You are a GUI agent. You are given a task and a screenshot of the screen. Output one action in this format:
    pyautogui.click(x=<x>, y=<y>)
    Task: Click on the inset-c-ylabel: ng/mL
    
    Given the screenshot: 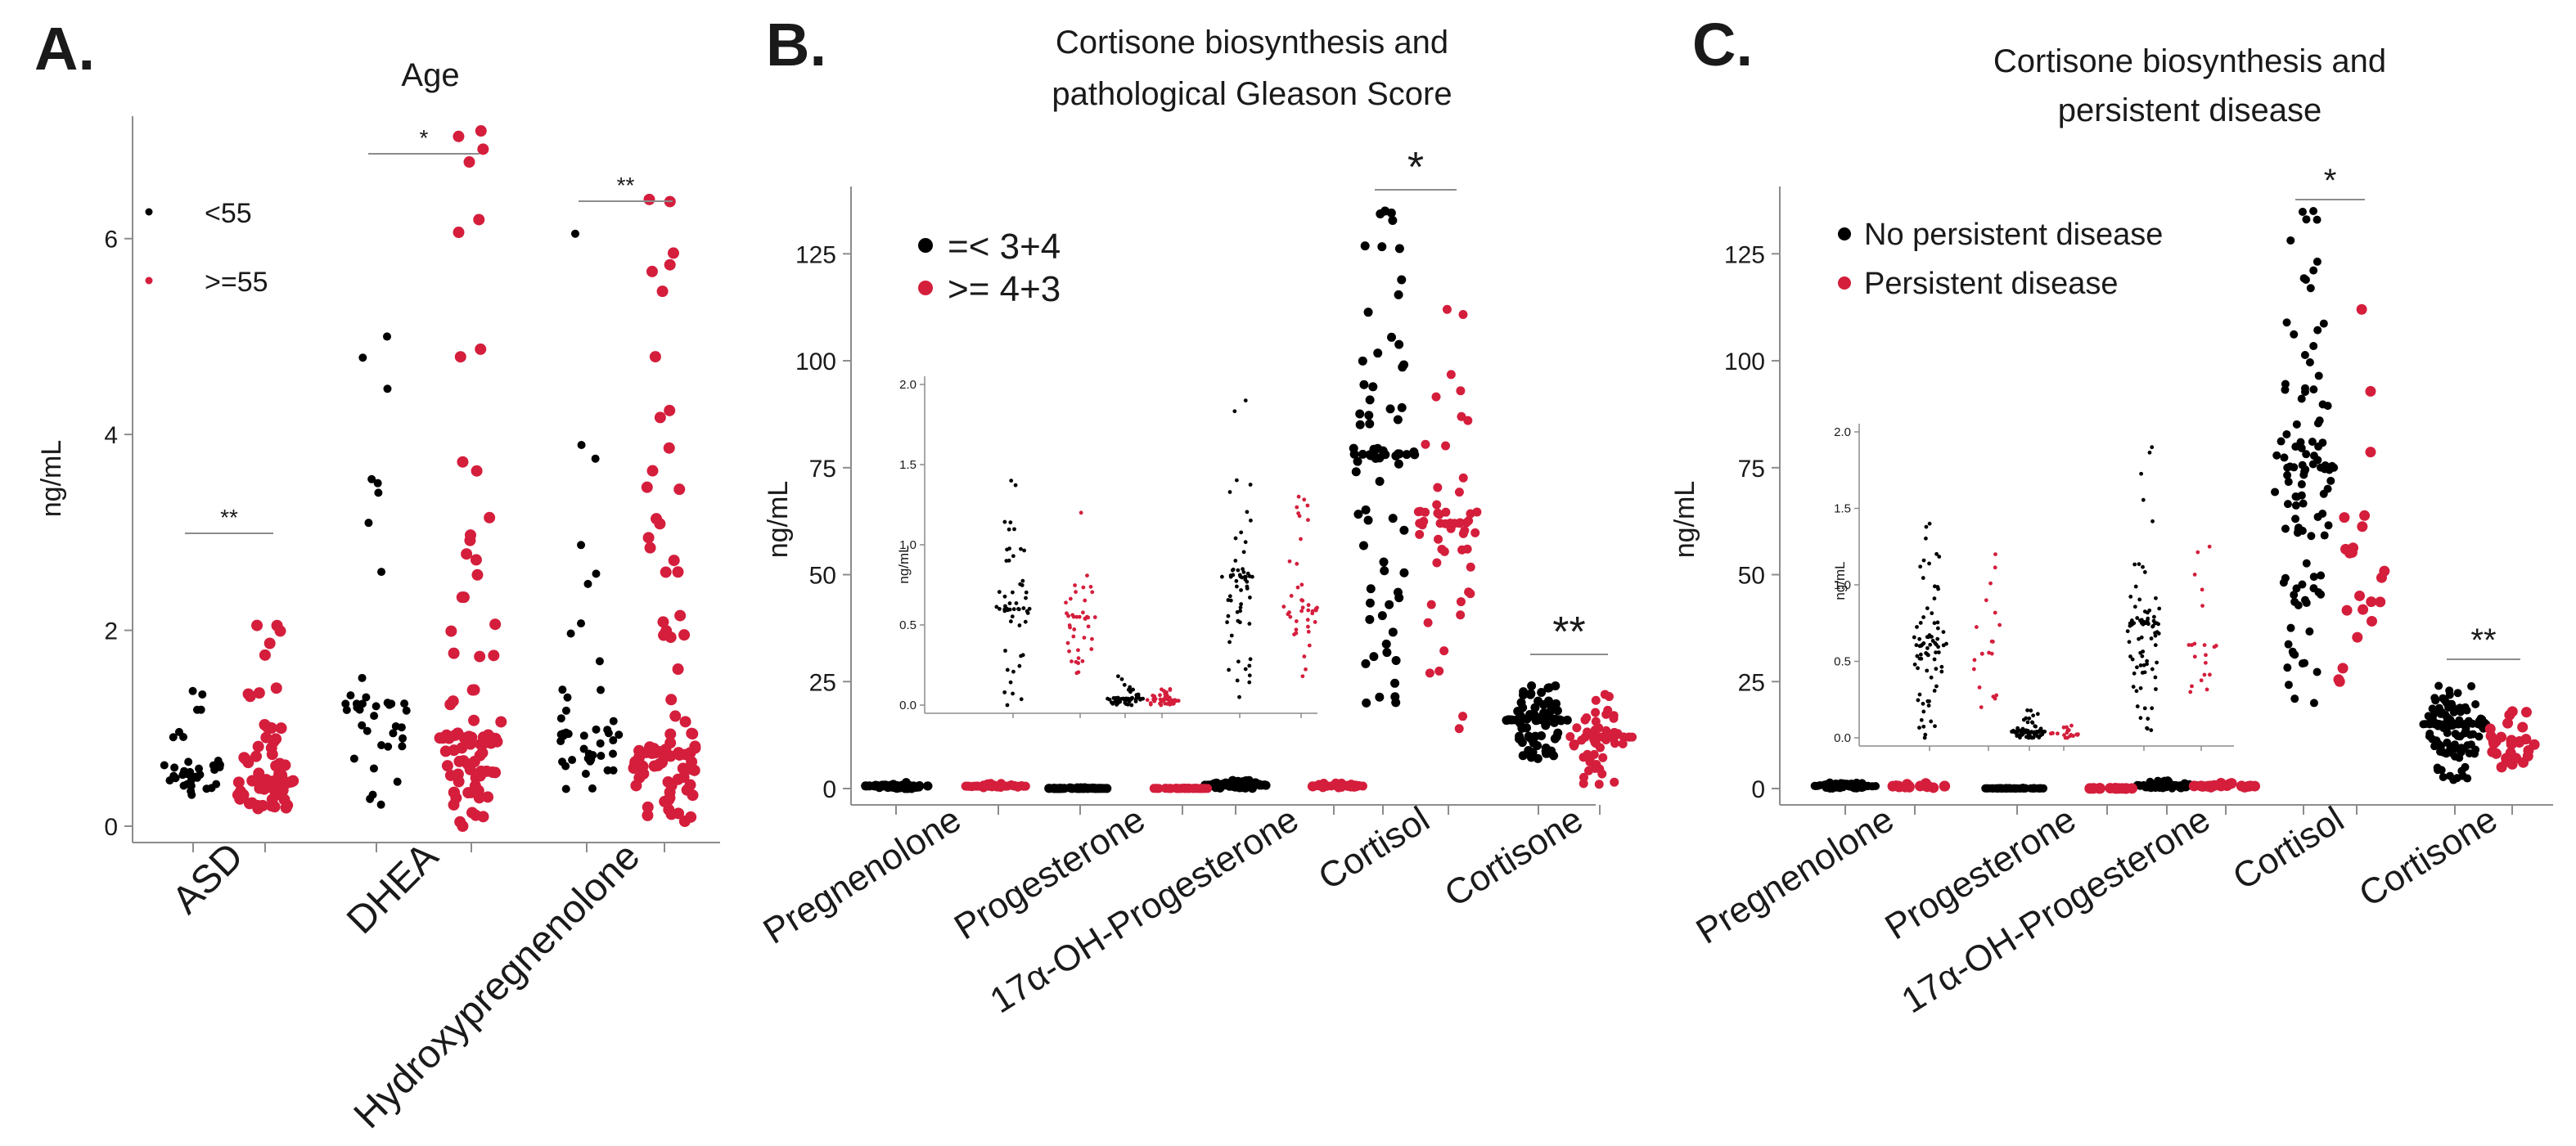 What is the action you would take?
    pyautogui.click(x=1840, y=580)
    